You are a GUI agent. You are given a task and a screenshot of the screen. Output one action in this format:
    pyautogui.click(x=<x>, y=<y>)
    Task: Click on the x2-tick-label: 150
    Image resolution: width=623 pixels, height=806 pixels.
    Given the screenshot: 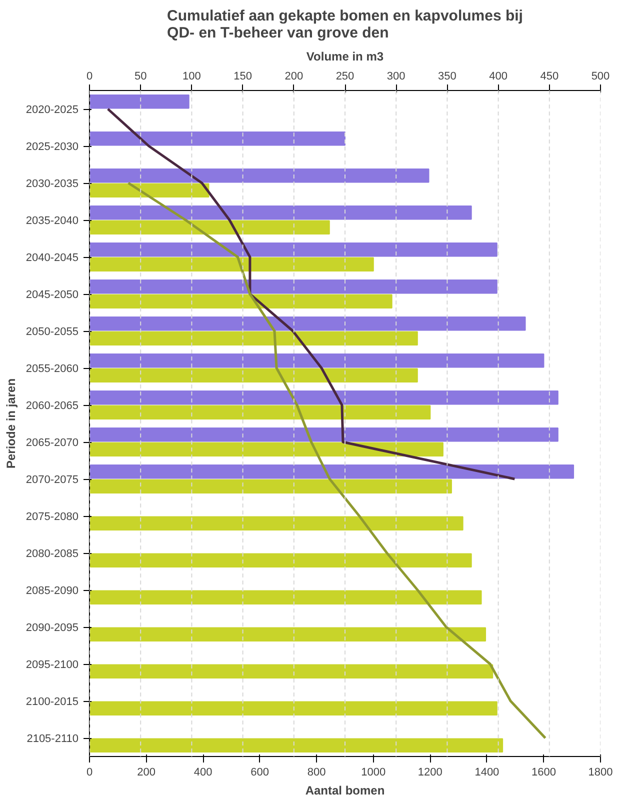 What is the action you would take?
    pyautogui.click(x=243, y=76)
    